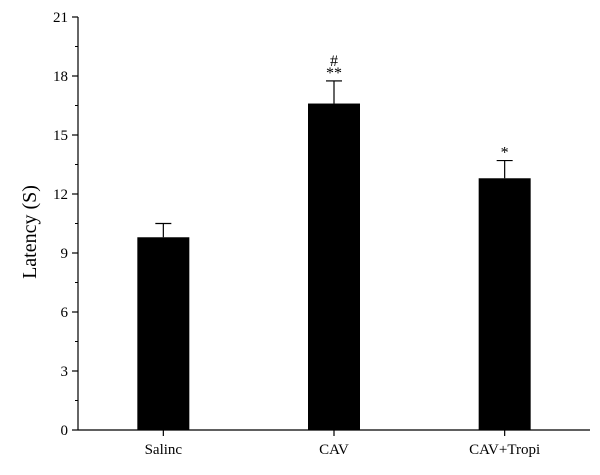  I want to click on significance-annotation-top: #, so click(334, 61).